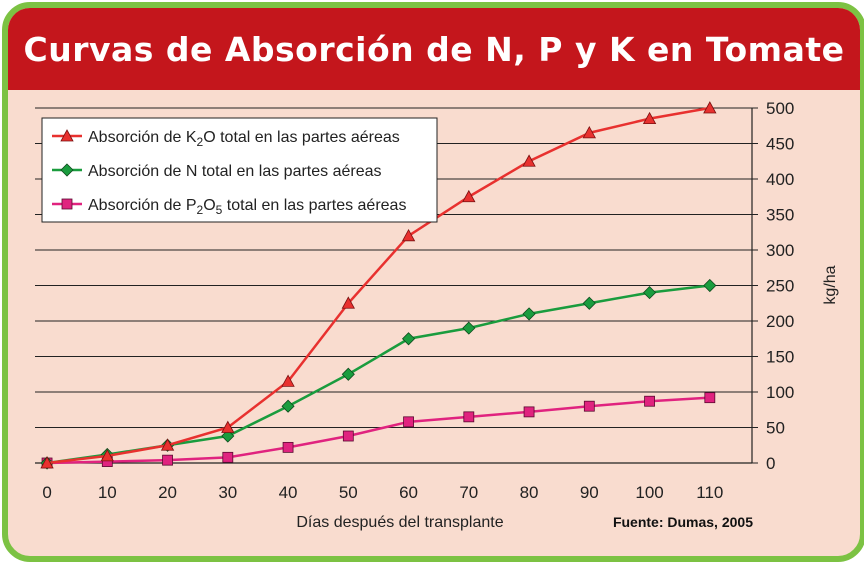 The height and width of the screenshot is (563, 864). I want to click on x-tick-label: 10, so click(107, 492).